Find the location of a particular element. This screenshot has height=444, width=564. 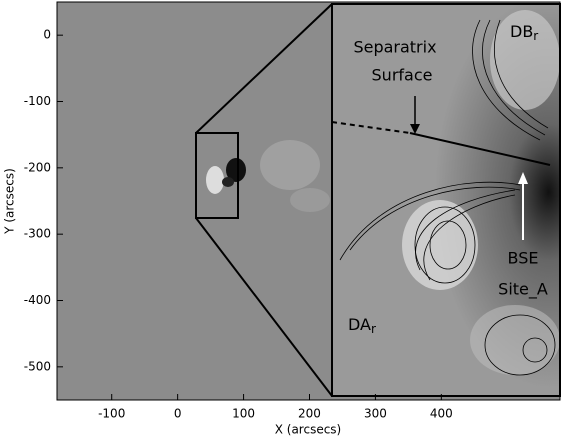

x-axis-label: X (arcsecs) is located at coordinates (308, 430).